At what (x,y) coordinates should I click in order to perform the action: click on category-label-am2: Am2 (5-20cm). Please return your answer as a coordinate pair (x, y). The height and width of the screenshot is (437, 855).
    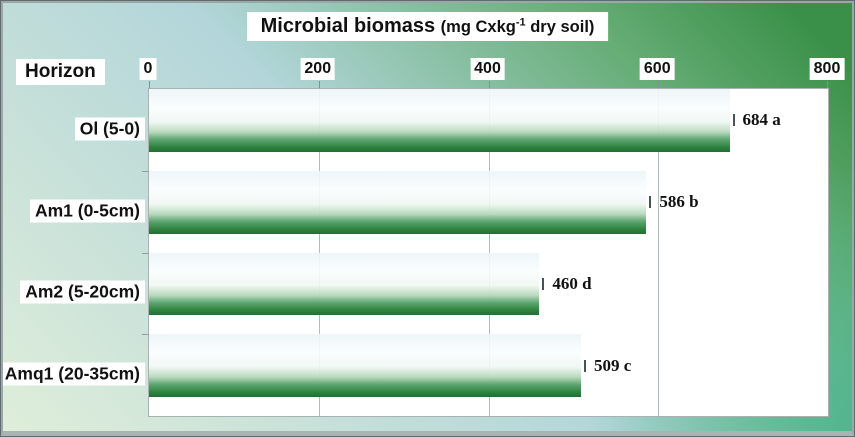
    Looking at the image, I should click on (82, 292).